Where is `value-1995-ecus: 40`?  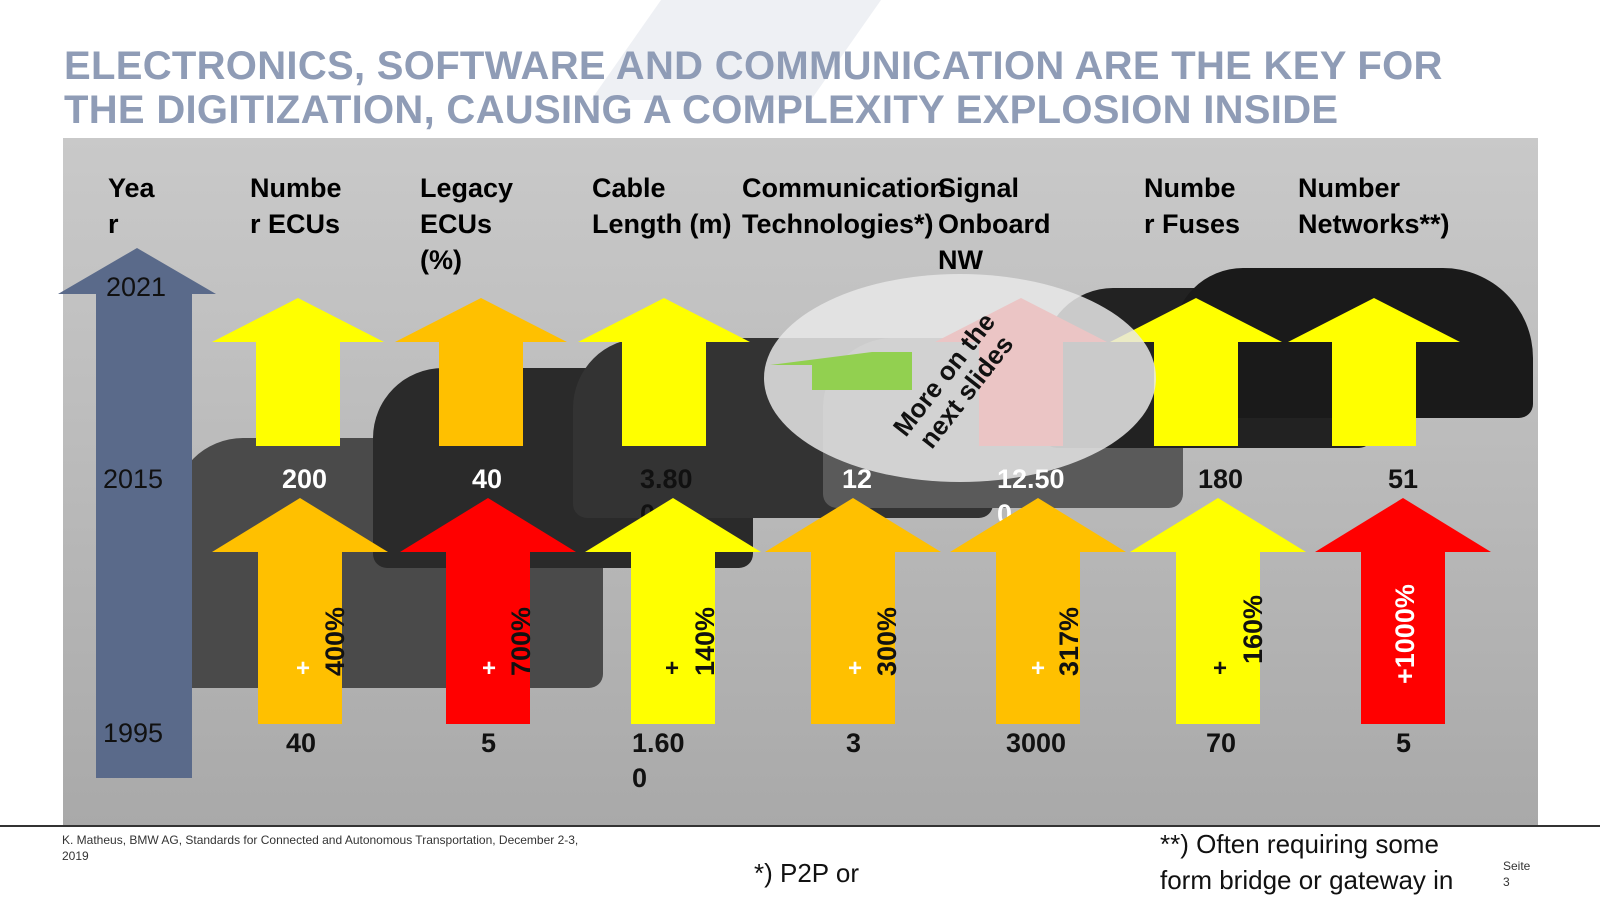 value-1995-ecus: 40 is located at coordinates (301, 743).